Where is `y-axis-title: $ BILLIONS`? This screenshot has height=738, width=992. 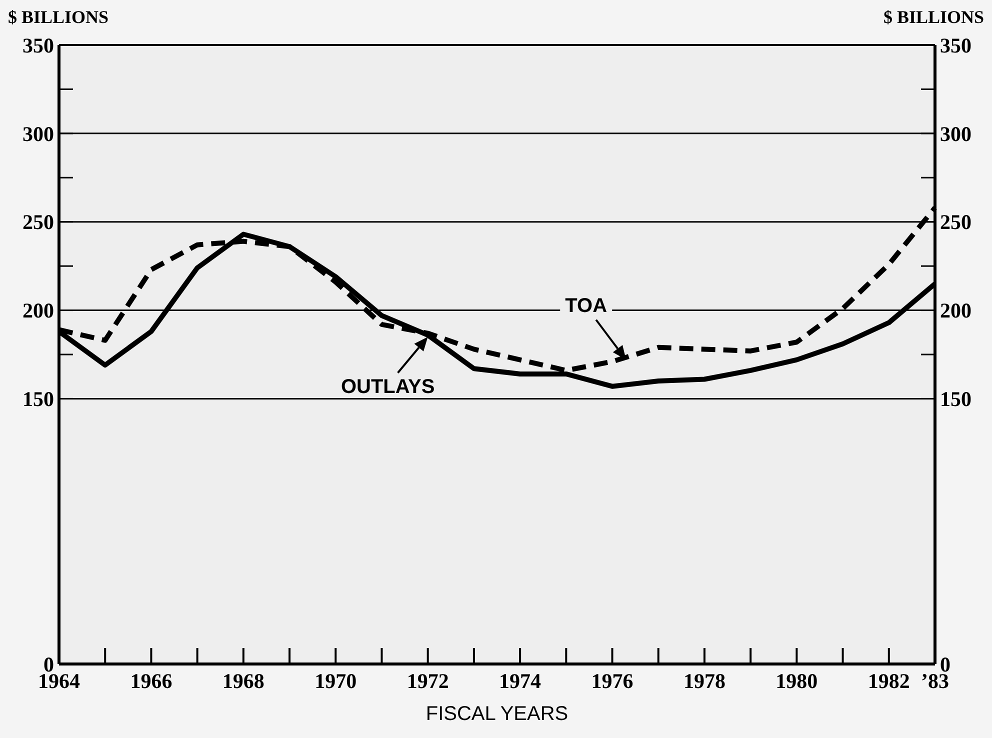
y-axis-title: $ BILLIONS is located at coordinates (58, 17).